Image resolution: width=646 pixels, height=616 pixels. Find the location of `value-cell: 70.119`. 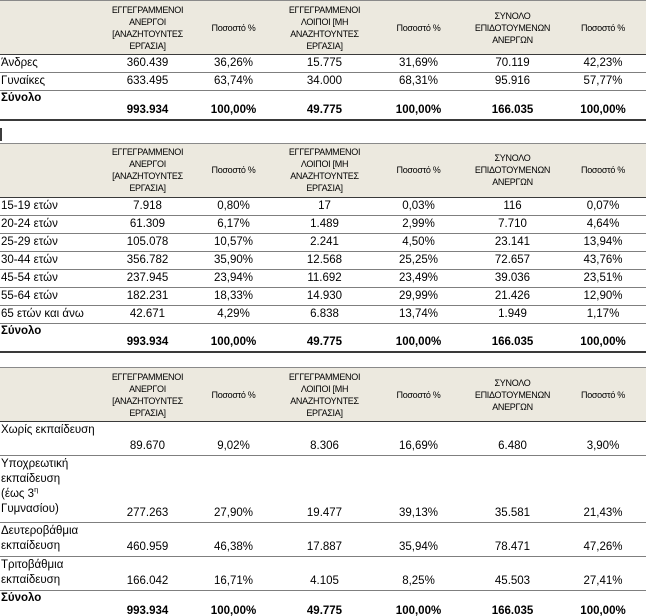

value-cell: 70.119 is located at coordinates (512, 63).